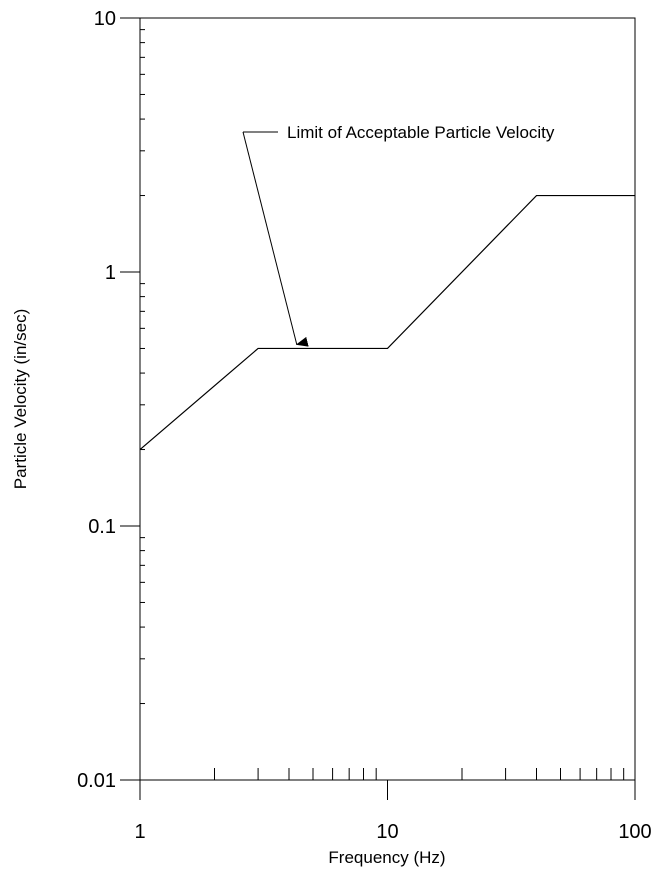 Image resolution: width=656 pixels, height=877 pixels. Describe the element at coordinates (387, 832) in the screenshot. I see `x-tick-label: 10` at that location.